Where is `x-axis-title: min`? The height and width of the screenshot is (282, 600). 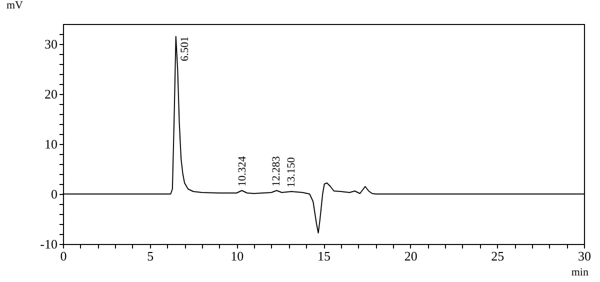 x-axis-title: min is located at coordinates (580, 272).